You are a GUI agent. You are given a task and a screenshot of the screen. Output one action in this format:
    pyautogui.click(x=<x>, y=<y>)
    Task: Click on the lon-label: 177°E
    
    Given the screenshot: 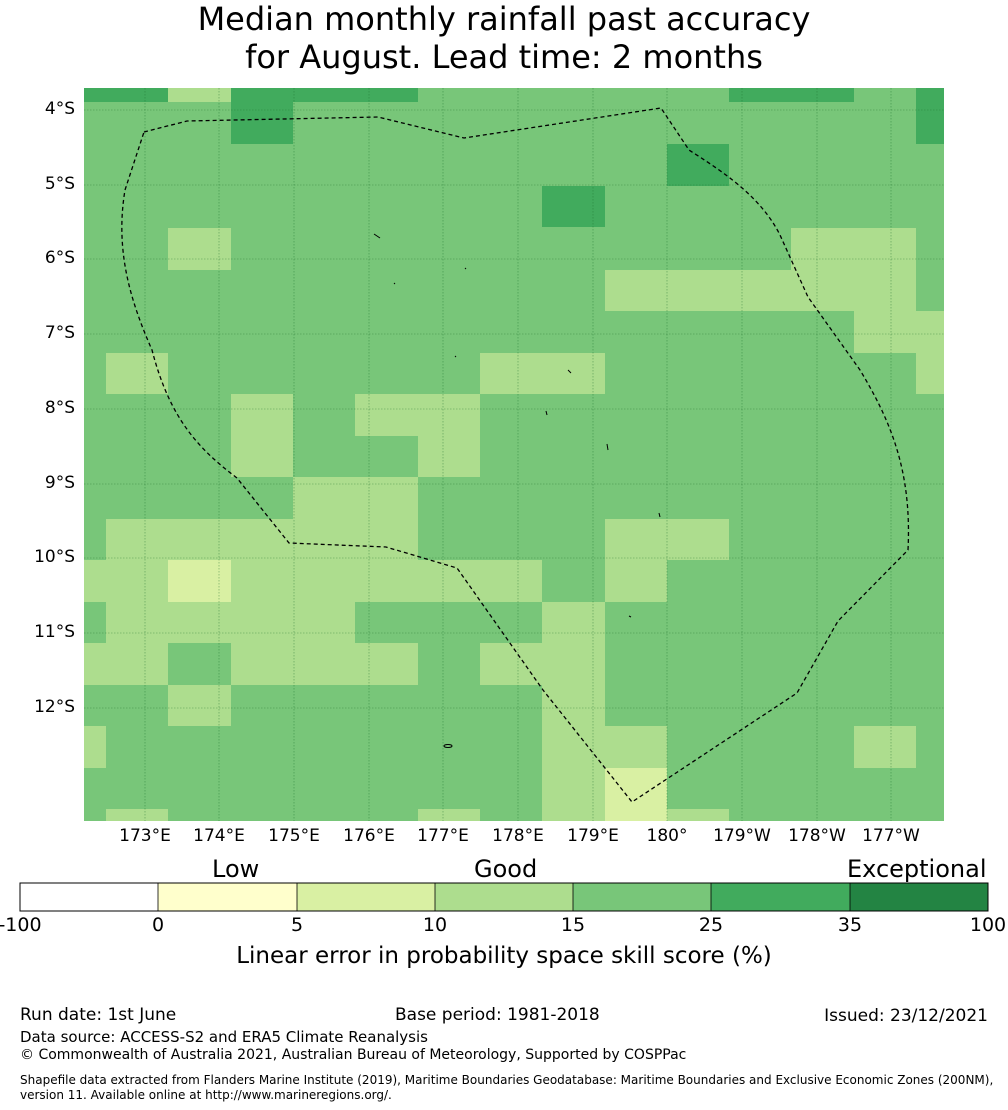 What is the action you would take?
    pyautogui.click(x=443, y=836)
    